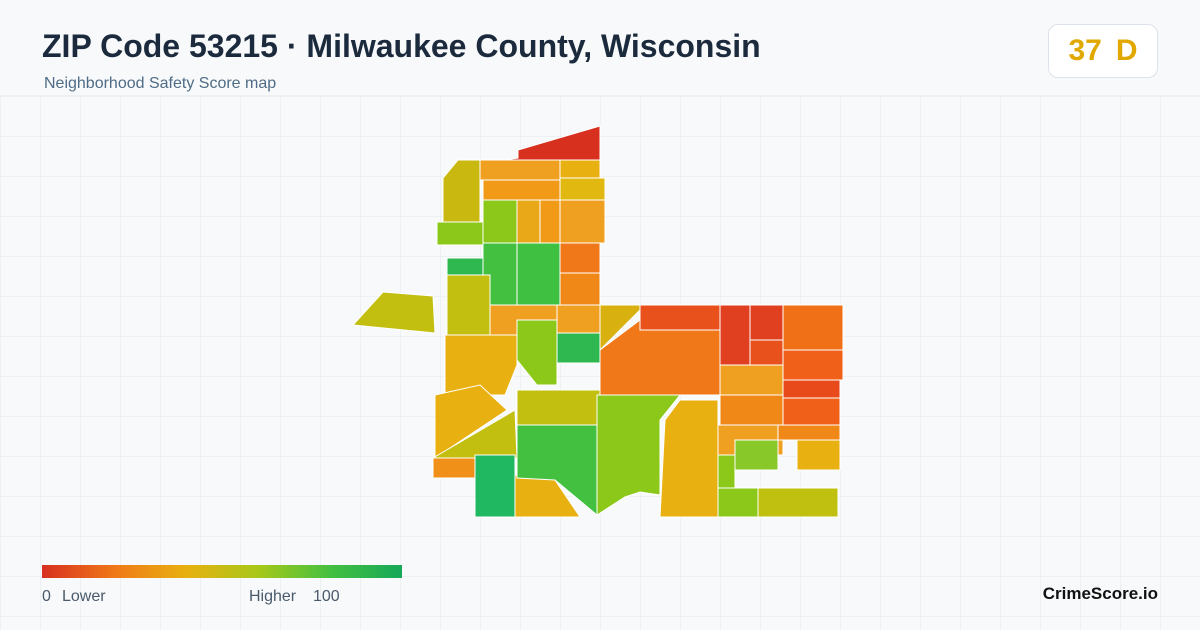  Describe the element at coordinates (222, 571) in the screenshot. I see `legend-gradient` at that location.